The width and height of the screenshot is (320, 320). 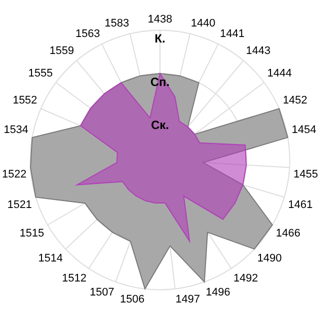 I want to click on spoke-label: 1452, so click(x=295, y=100).